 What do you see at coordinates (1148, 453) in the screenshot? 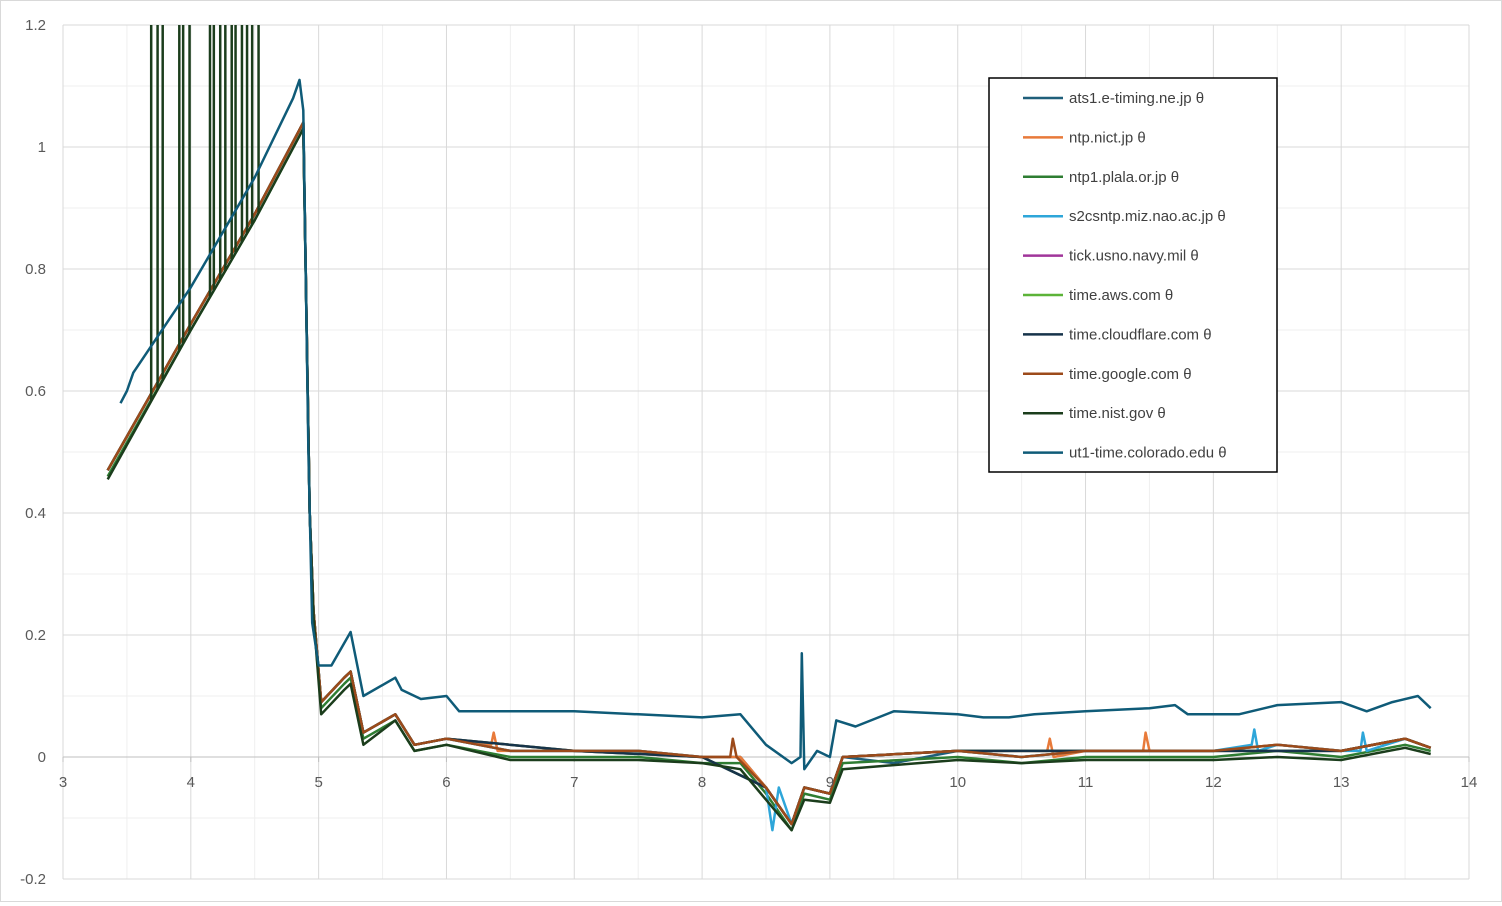
I see `legend-label: ut1-time.colorado.edu θ` at bounding box center [1148, 453].